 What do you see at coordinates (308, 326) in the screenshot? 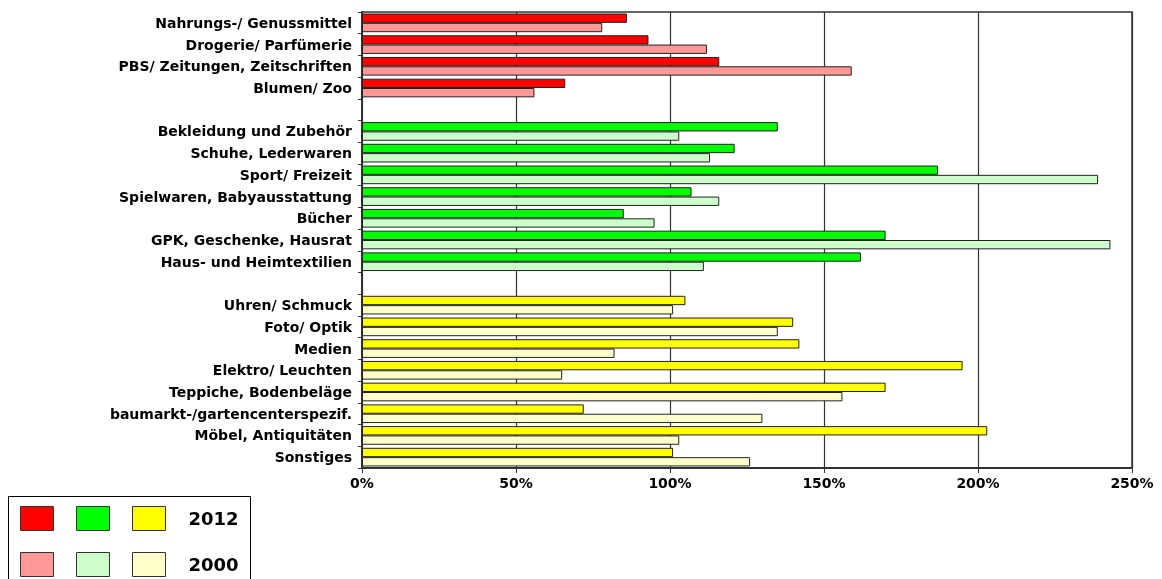
I see `y-tick-label: Foto/ Optik` at bounding box center [308, 326].